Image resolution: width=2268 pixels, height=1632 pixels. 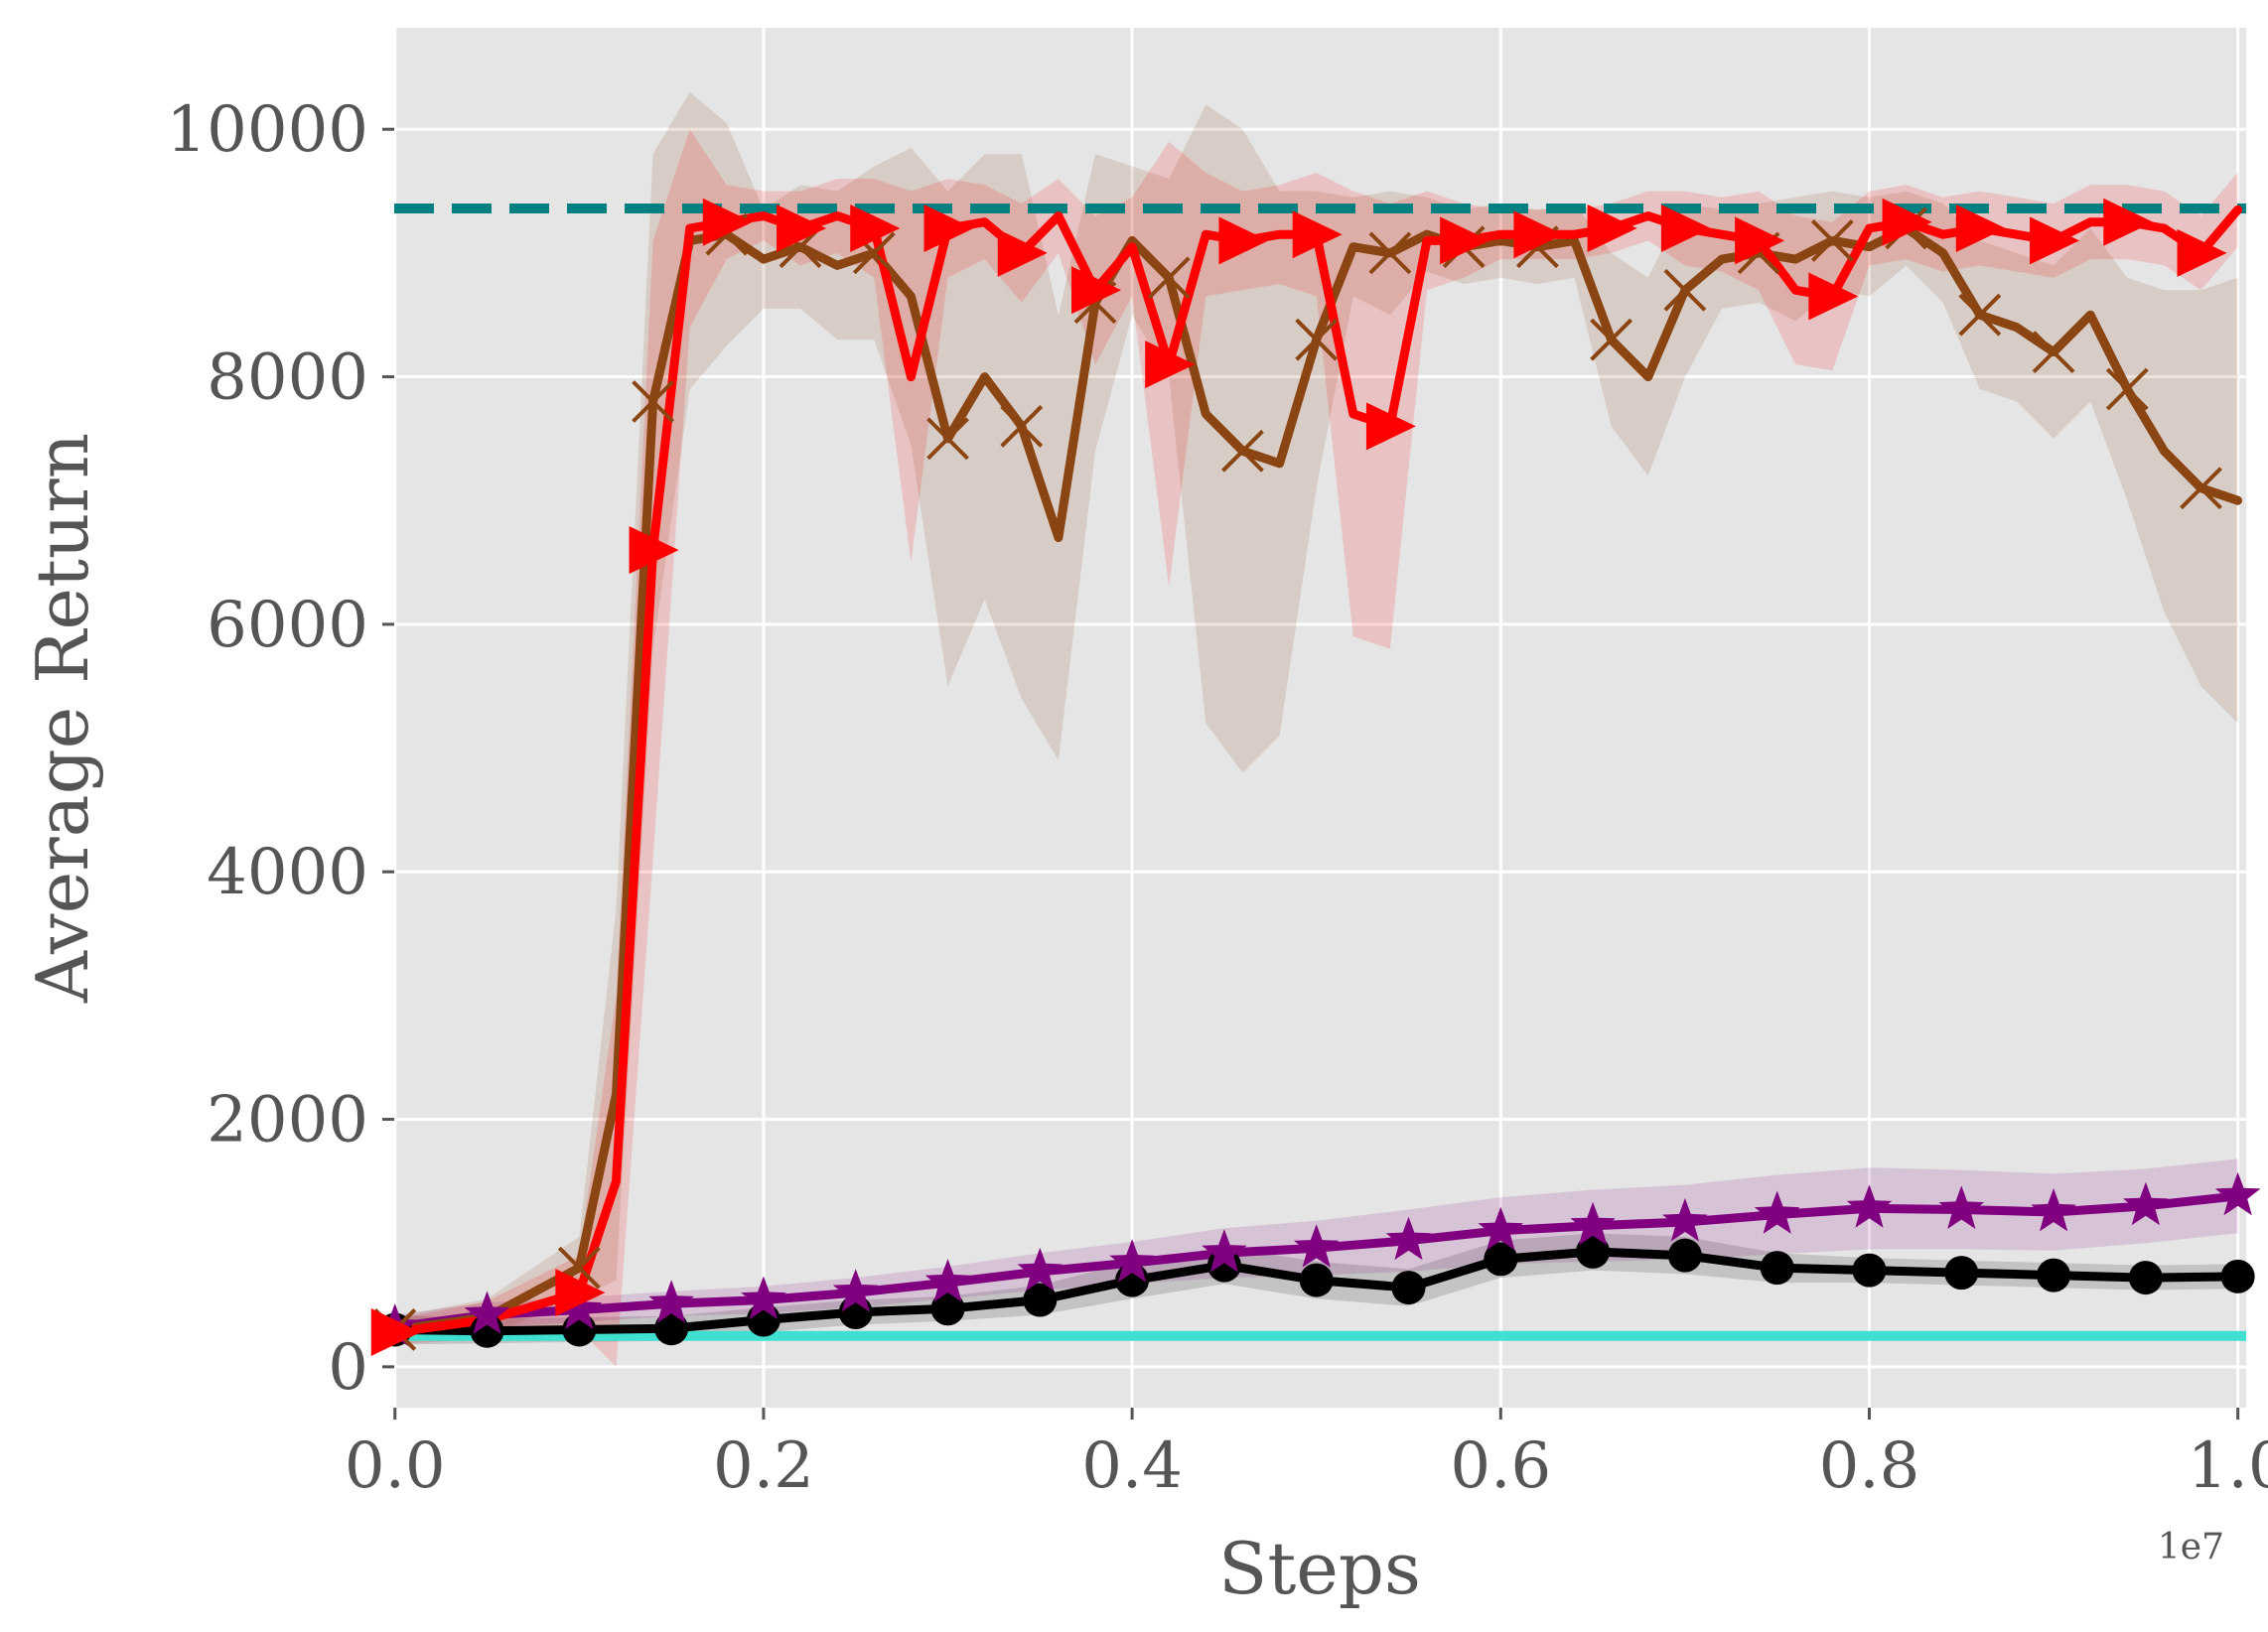 What do you see at coordinates (2191, 1547) in the screenshot?
I see `x-axis-offset-label: 1e7` at bounding box center [2191, 1547].